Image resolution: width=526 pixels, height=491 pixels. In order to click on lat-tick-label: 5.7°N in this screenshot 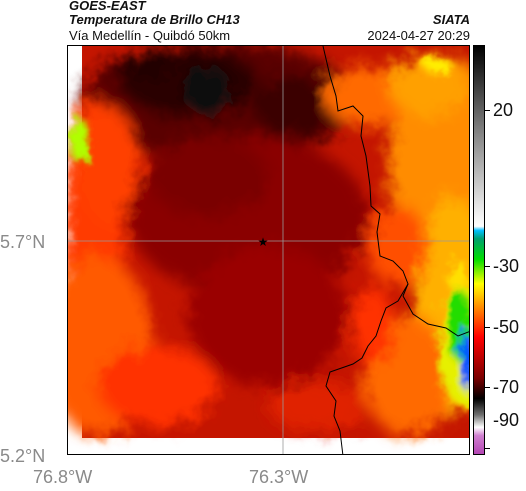, I will do `click(23, 242)`.